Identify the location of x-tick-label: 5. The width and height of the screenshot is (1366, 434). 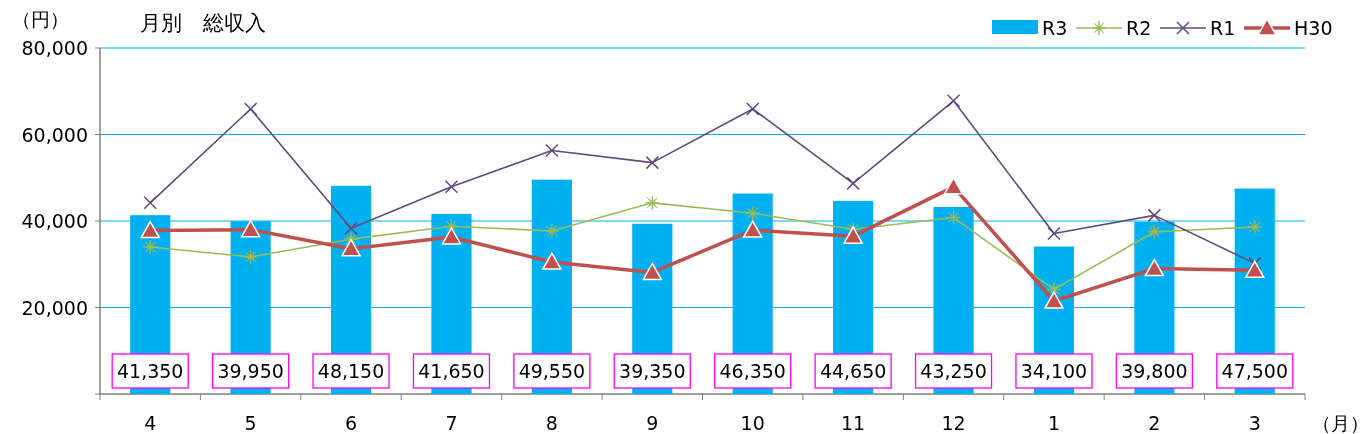
(250, 423).